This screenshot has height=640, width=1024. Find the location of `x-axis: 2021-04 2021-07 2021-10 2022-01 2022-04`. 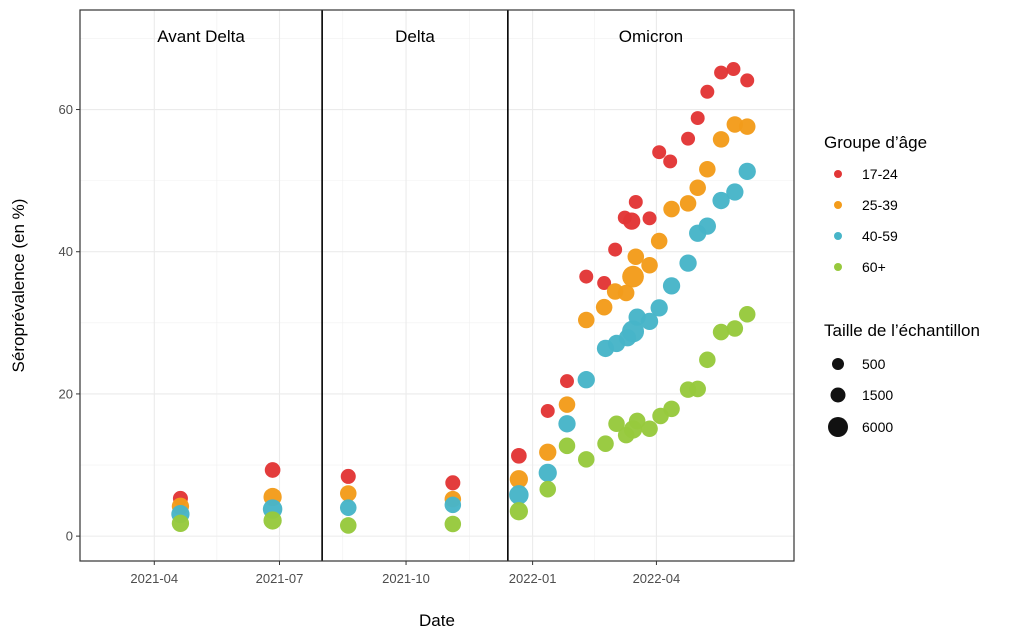

x-axis: 2021-04 2021-07 2021-10 2022-01 2022-04 is located at coordinates (405, 573).